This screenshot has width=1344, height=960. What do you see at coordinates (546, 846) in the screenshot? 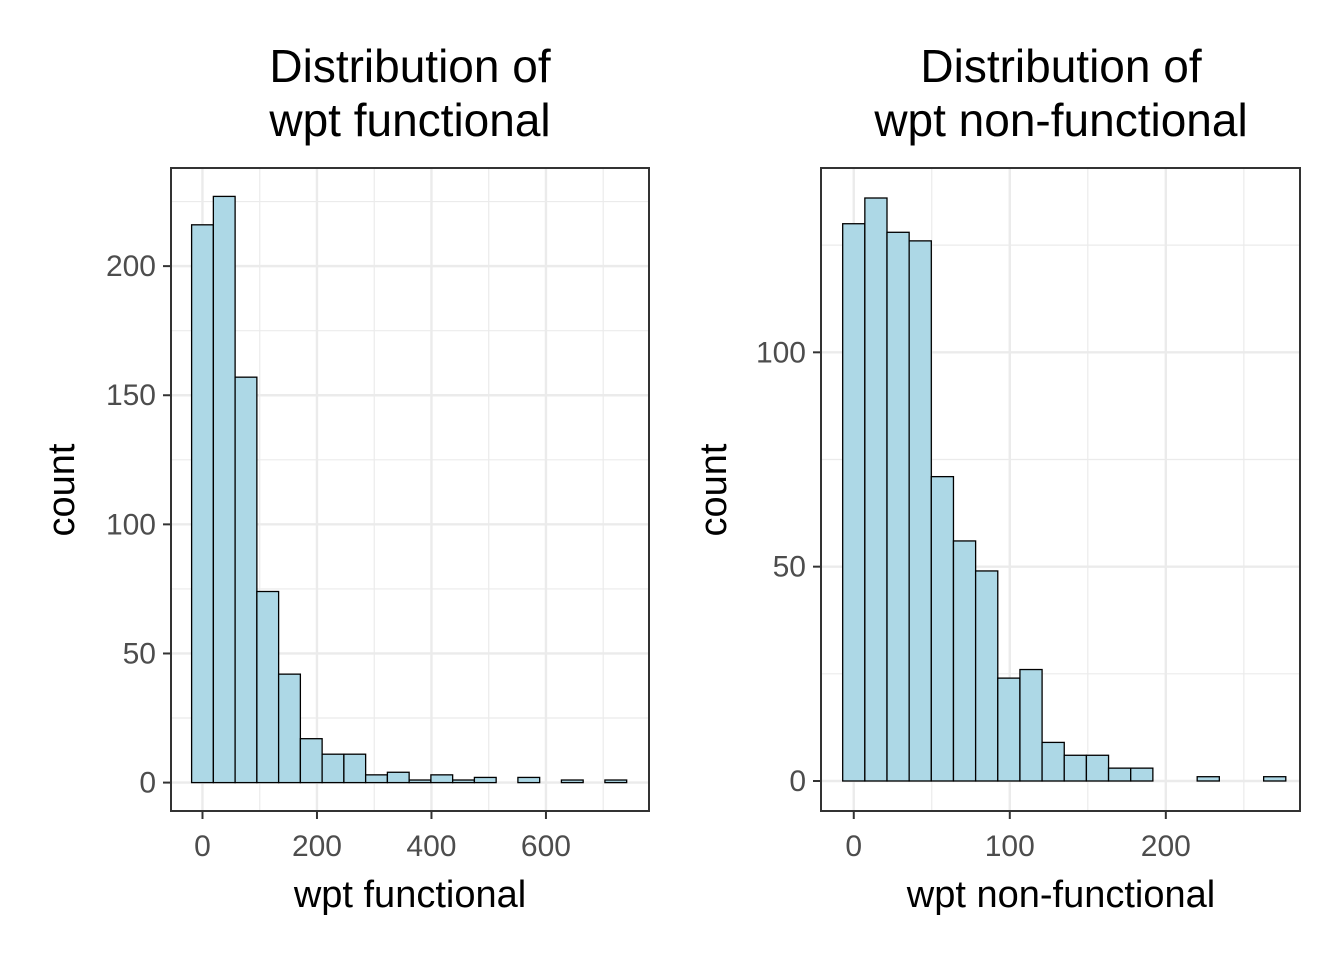
I see `x-tick-label: 600` at bounding box center [546, 846].